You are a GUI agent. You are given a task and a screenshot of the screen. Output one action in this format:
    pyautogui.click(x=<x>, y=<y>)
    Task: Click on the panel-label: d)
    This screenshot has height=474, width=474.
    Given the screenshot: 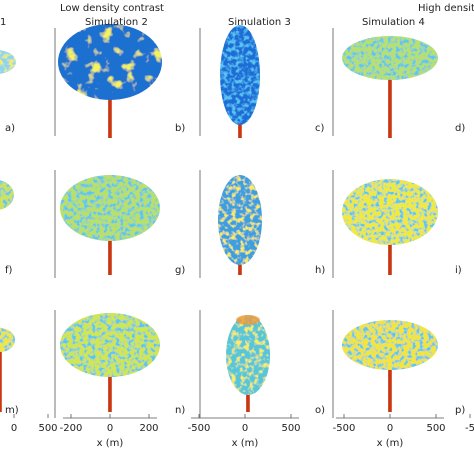 What is the action you would take?
    pyautogui.click(x=460, y=128)
    